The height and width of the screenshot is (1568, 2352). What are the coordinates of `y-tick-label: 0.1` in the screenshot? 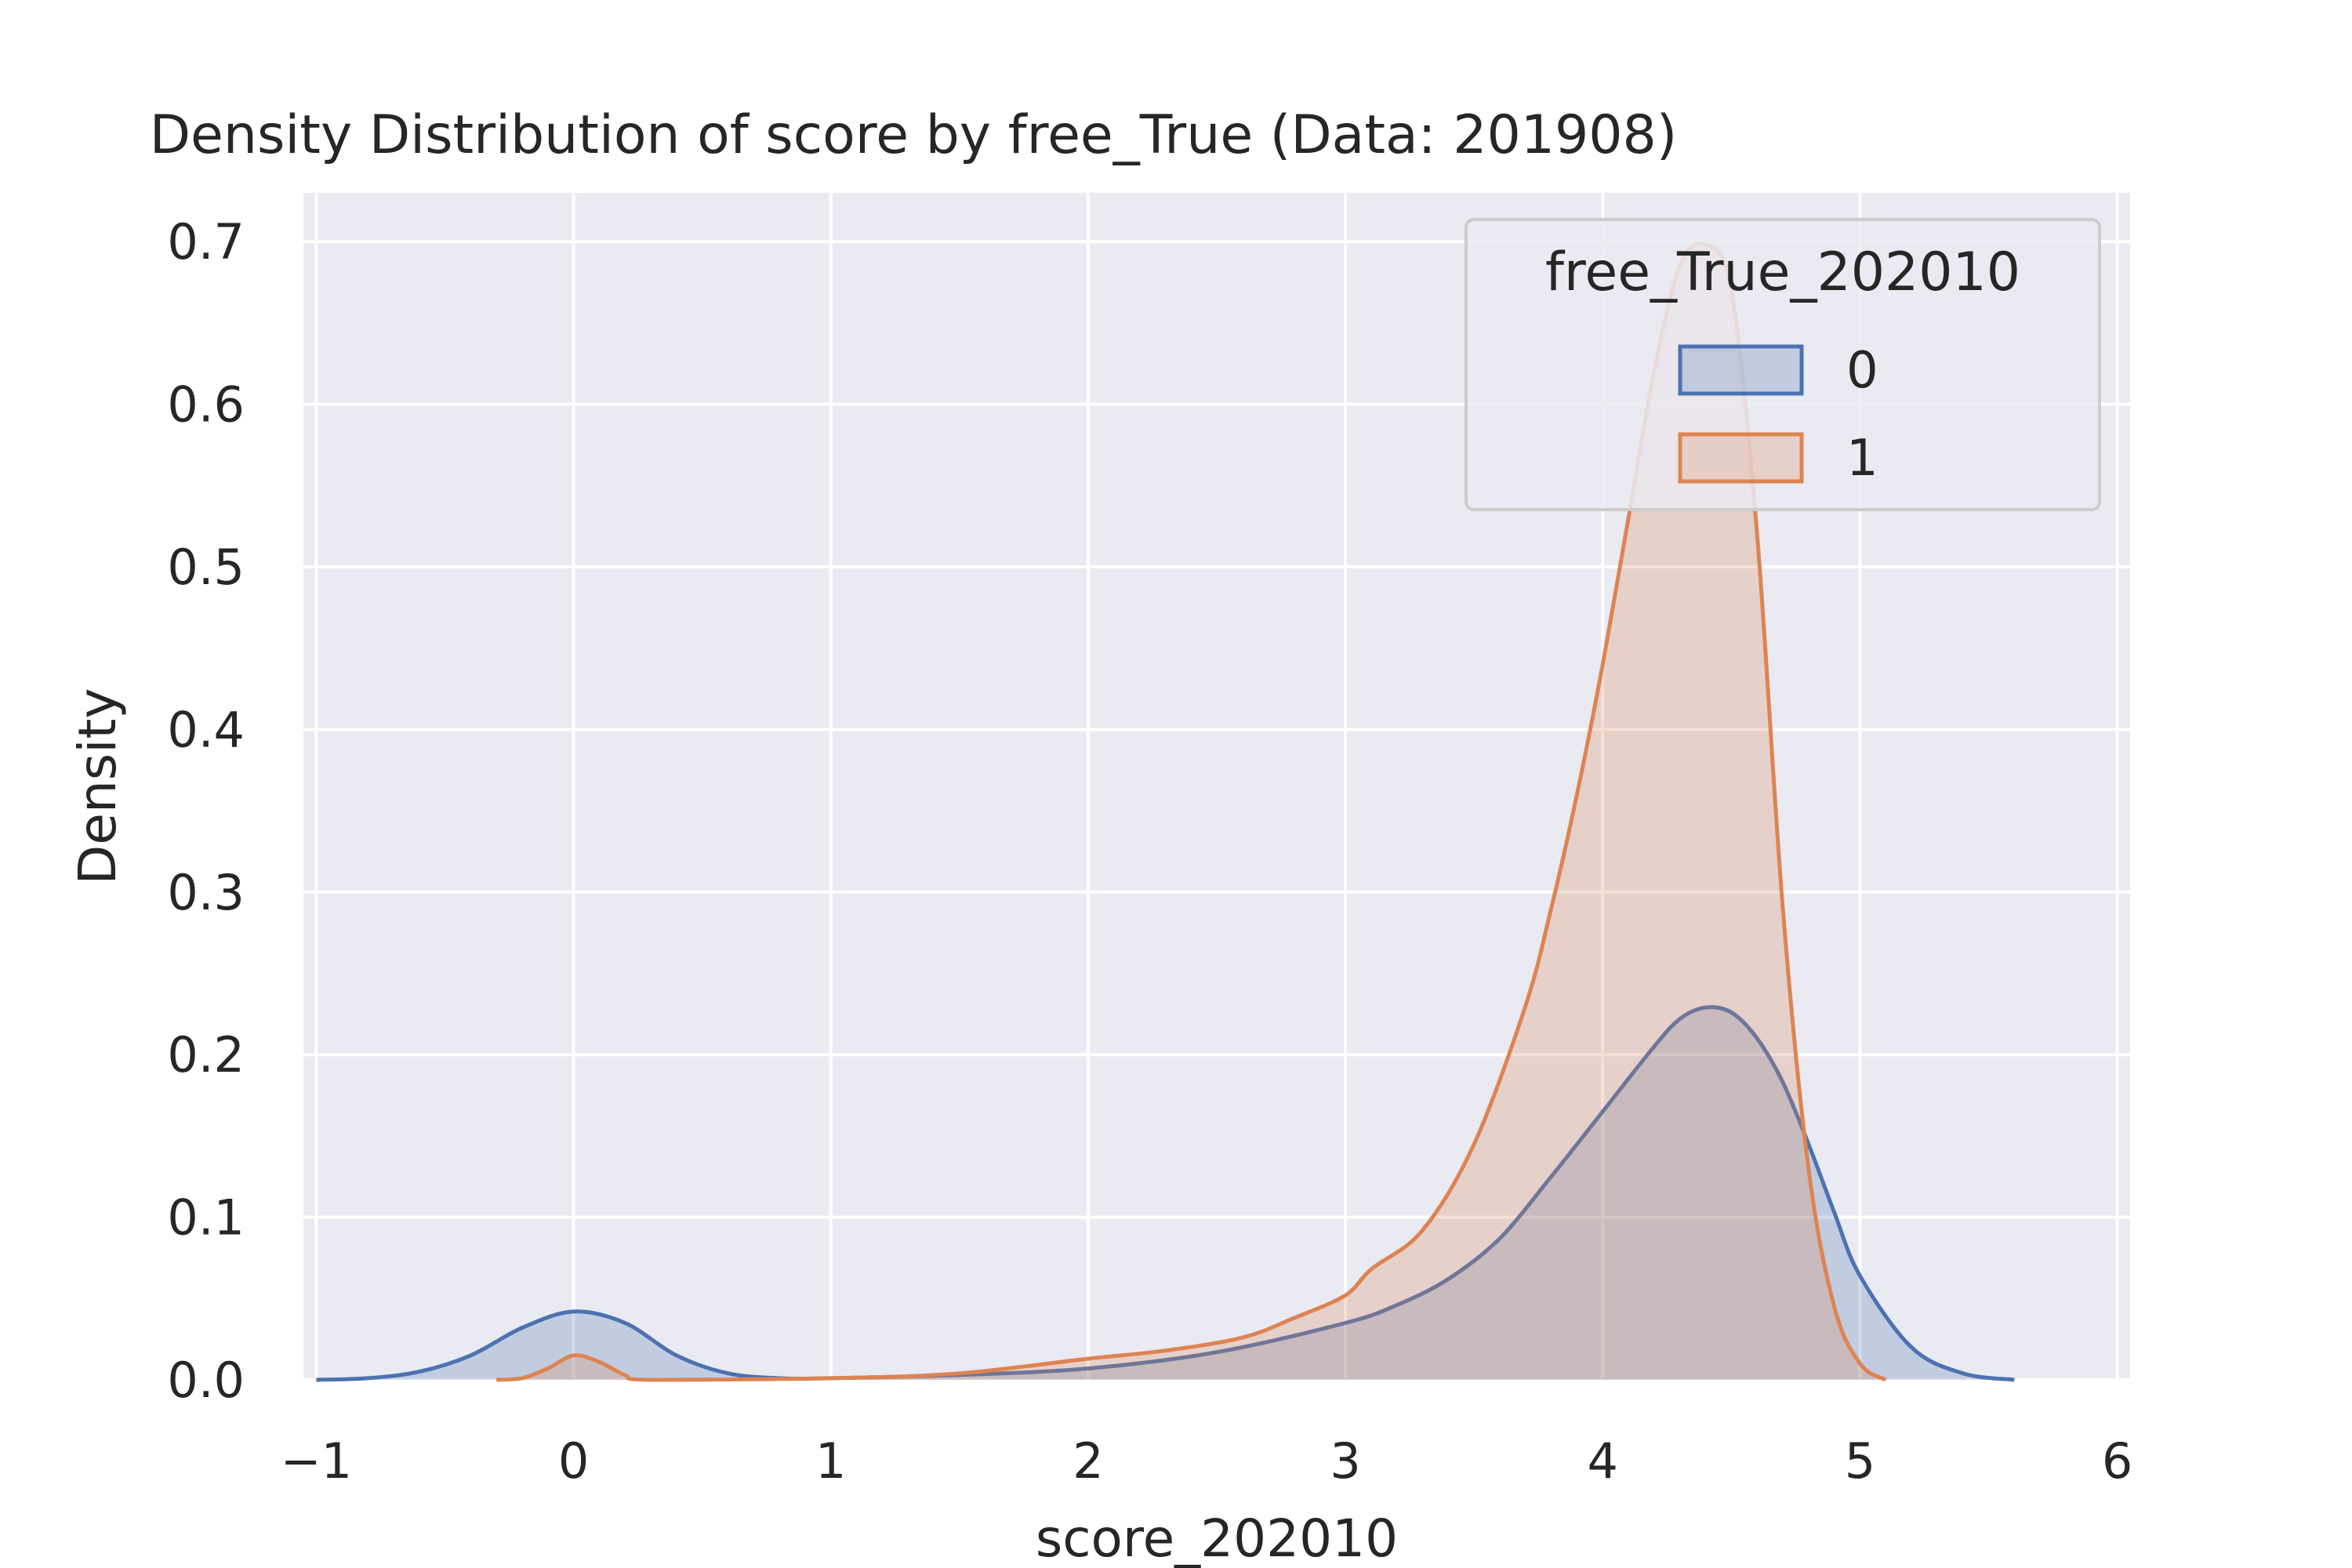 It's located at (206, 1218).